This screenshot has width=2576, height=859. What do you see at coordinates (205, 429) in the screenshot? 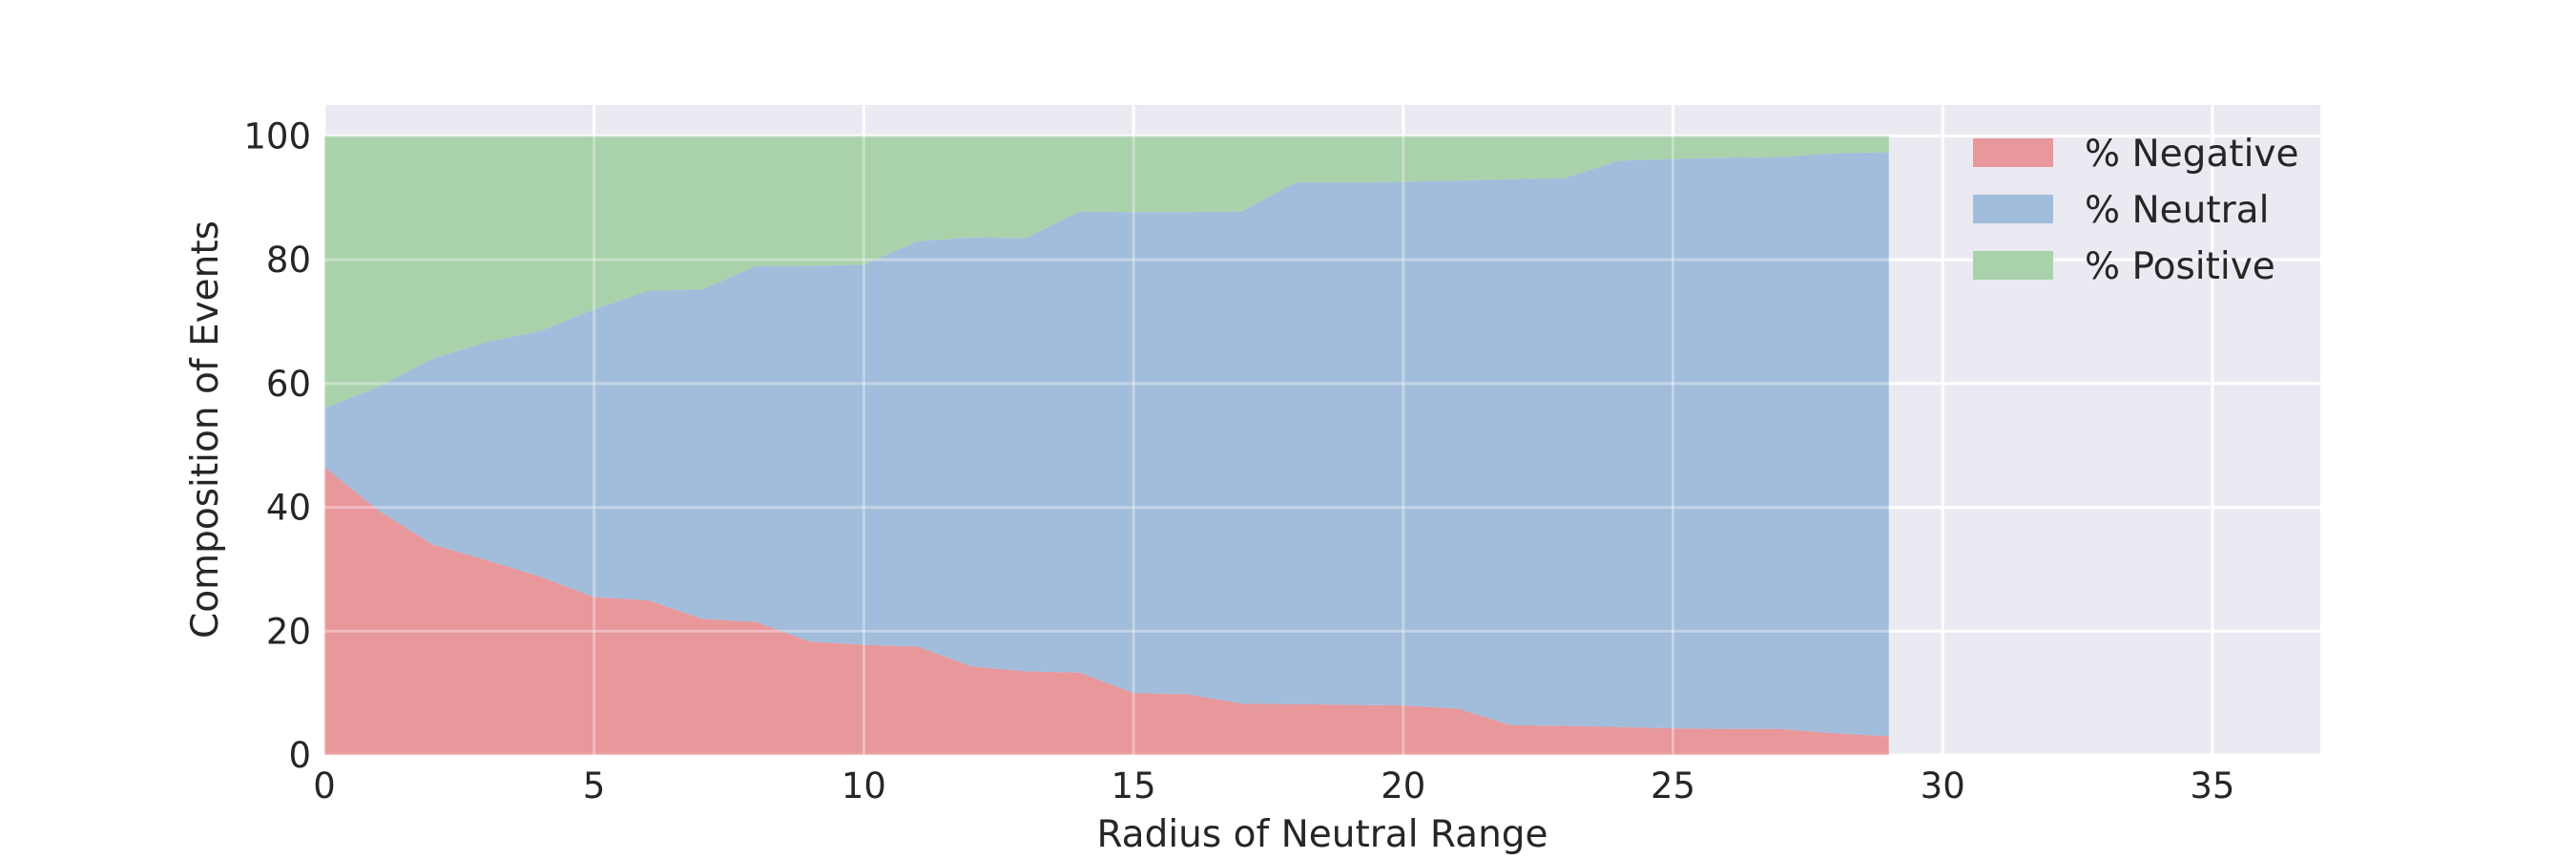
I see `y-axis-title: Composition of Events` at bounding box center [205, 429].